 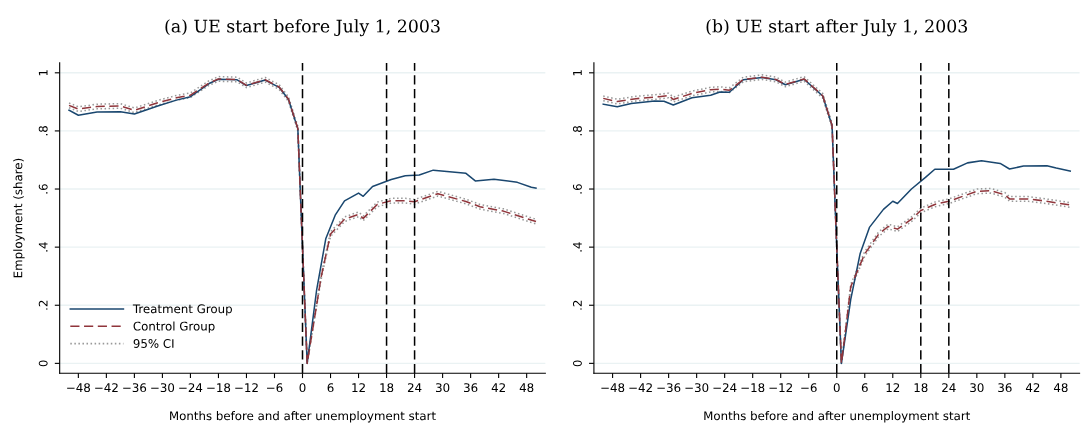 I want to click on chart-title: (a) UE start before July 1, 2003, so click(x=302, y=28).